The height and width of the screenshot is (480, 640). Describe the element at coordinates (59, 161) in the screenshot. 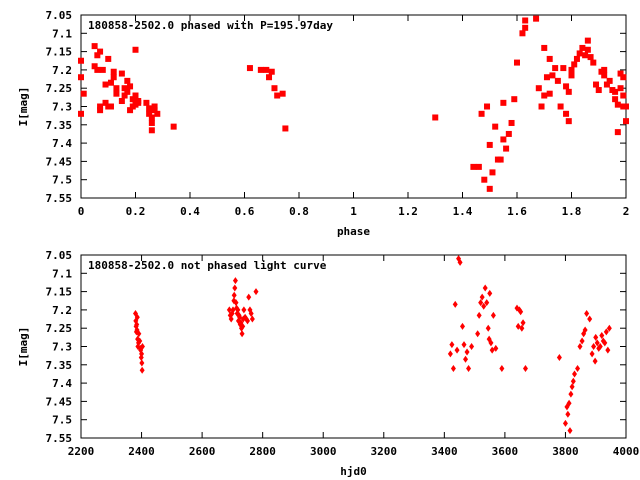

I see `phased-y-tick-label: 7.45` at that location.